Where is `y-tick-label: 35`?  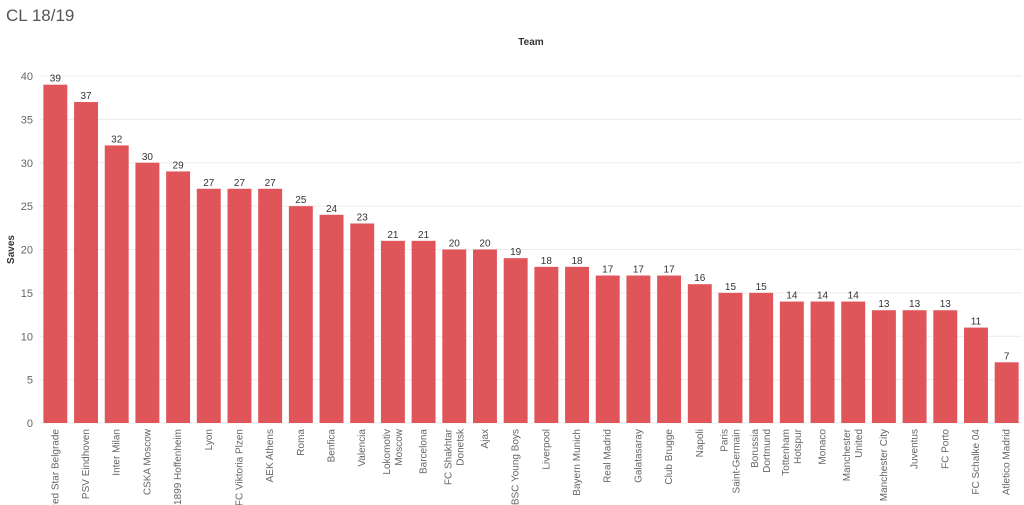
y-tick-label: 35 is located at coordinates (27, 120).